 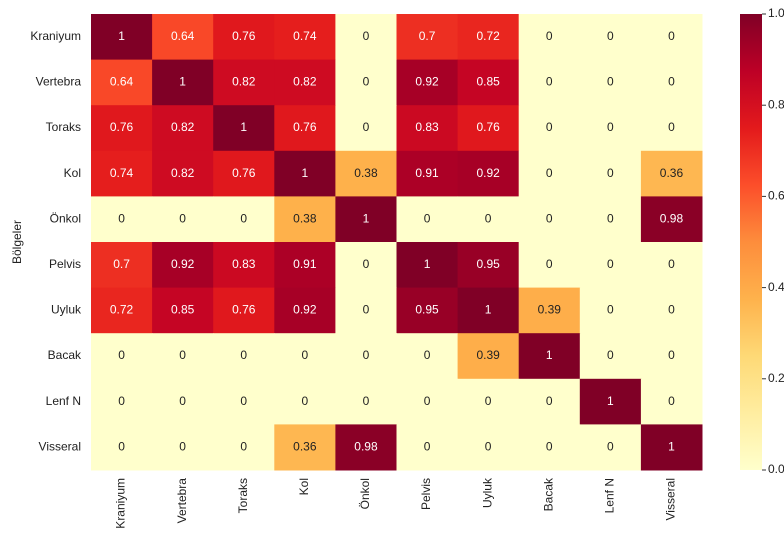 I want to click on y-tick-label: Bacak, so click(x=65, y=355).